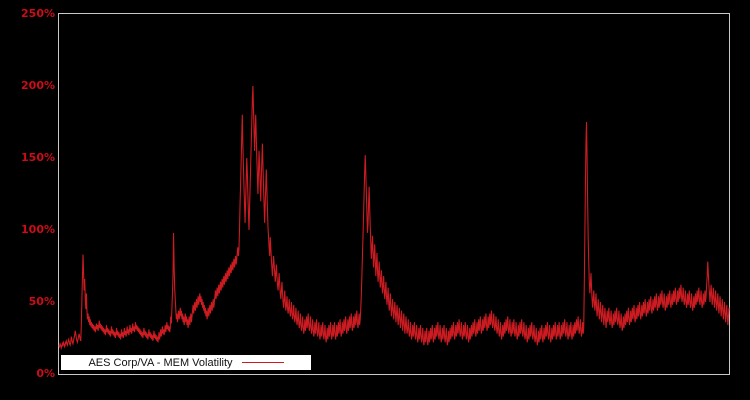 The height and width of the screenshot is (400, 750). Describe the element at coordinates (38, 229) in the screenshot. I see `ytick-label-100: 100%` at that location.